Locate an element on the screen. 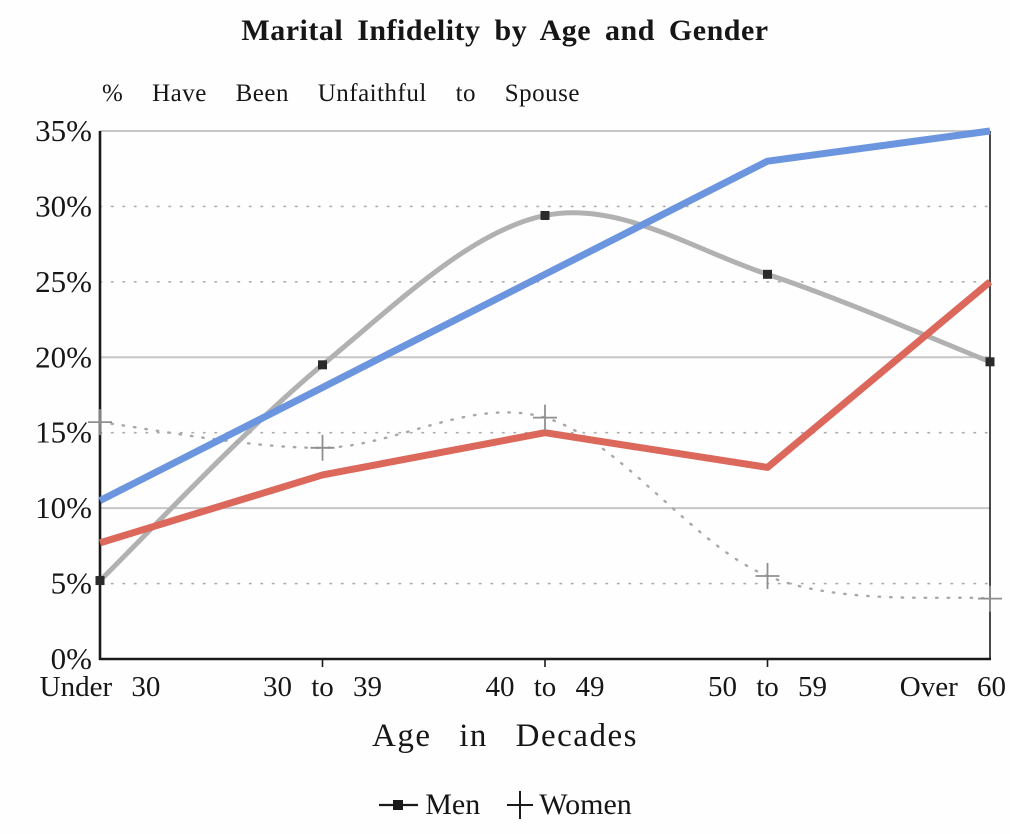 The height and width of the screenshot is (834, 1010). y-tick-label-25-: 25% is located at coordinates (63, 281).